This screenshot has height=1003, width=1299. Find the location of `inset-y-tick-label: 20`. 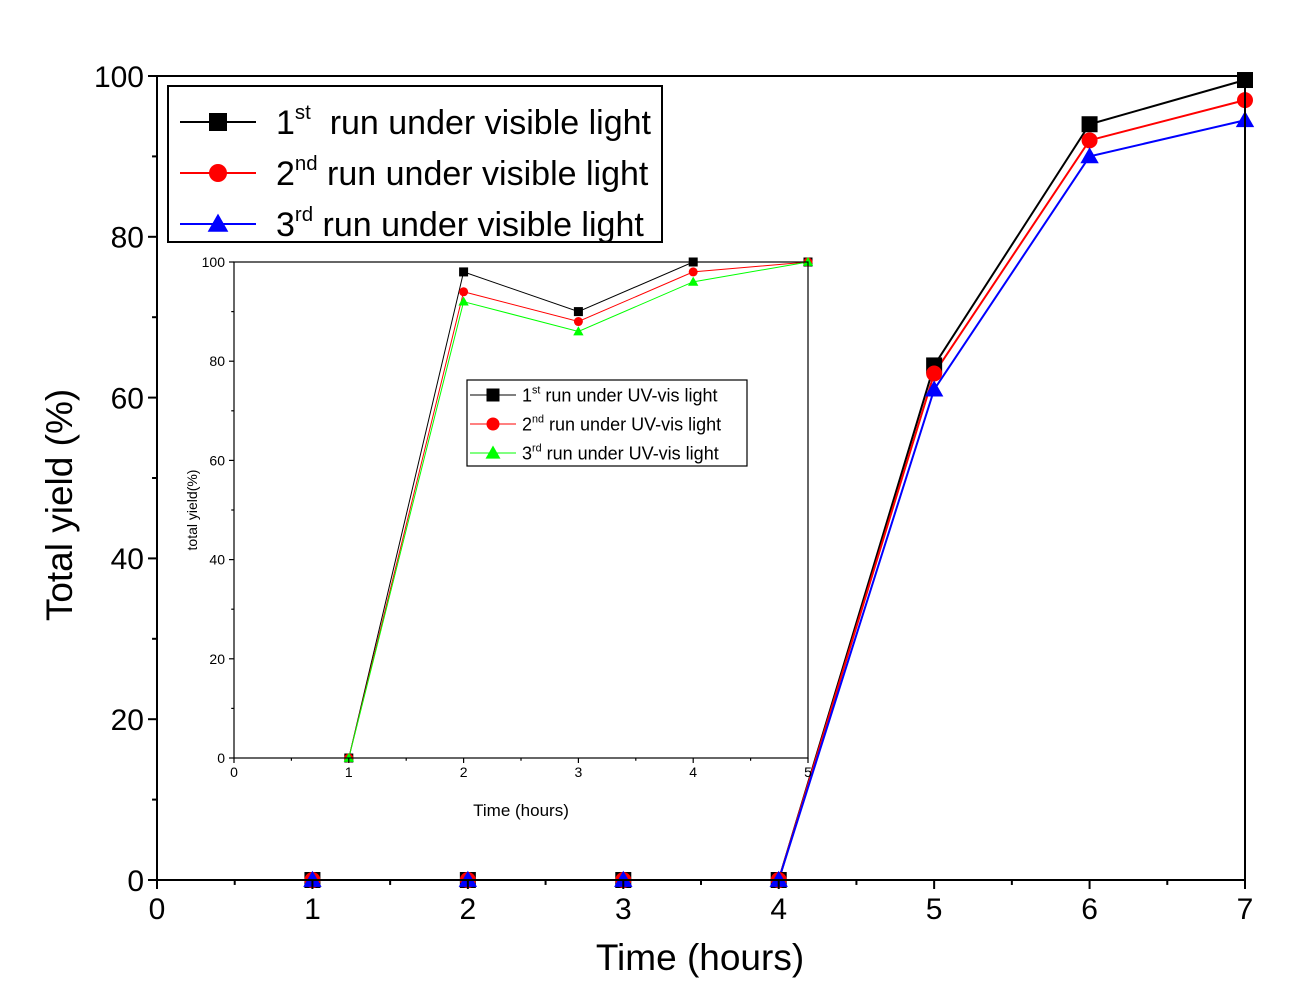

inset-y-tick-label: 20 is located at coordinates (217, 659).